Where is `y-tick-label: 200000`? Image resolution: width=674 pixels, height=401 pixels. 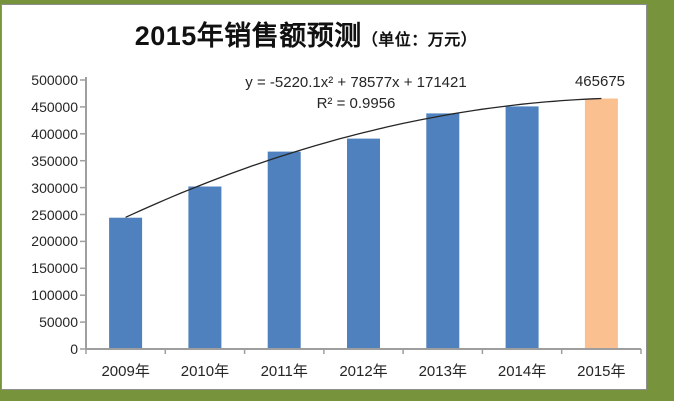
y-tick-label: 200000 is located at coordinates (54, 241).